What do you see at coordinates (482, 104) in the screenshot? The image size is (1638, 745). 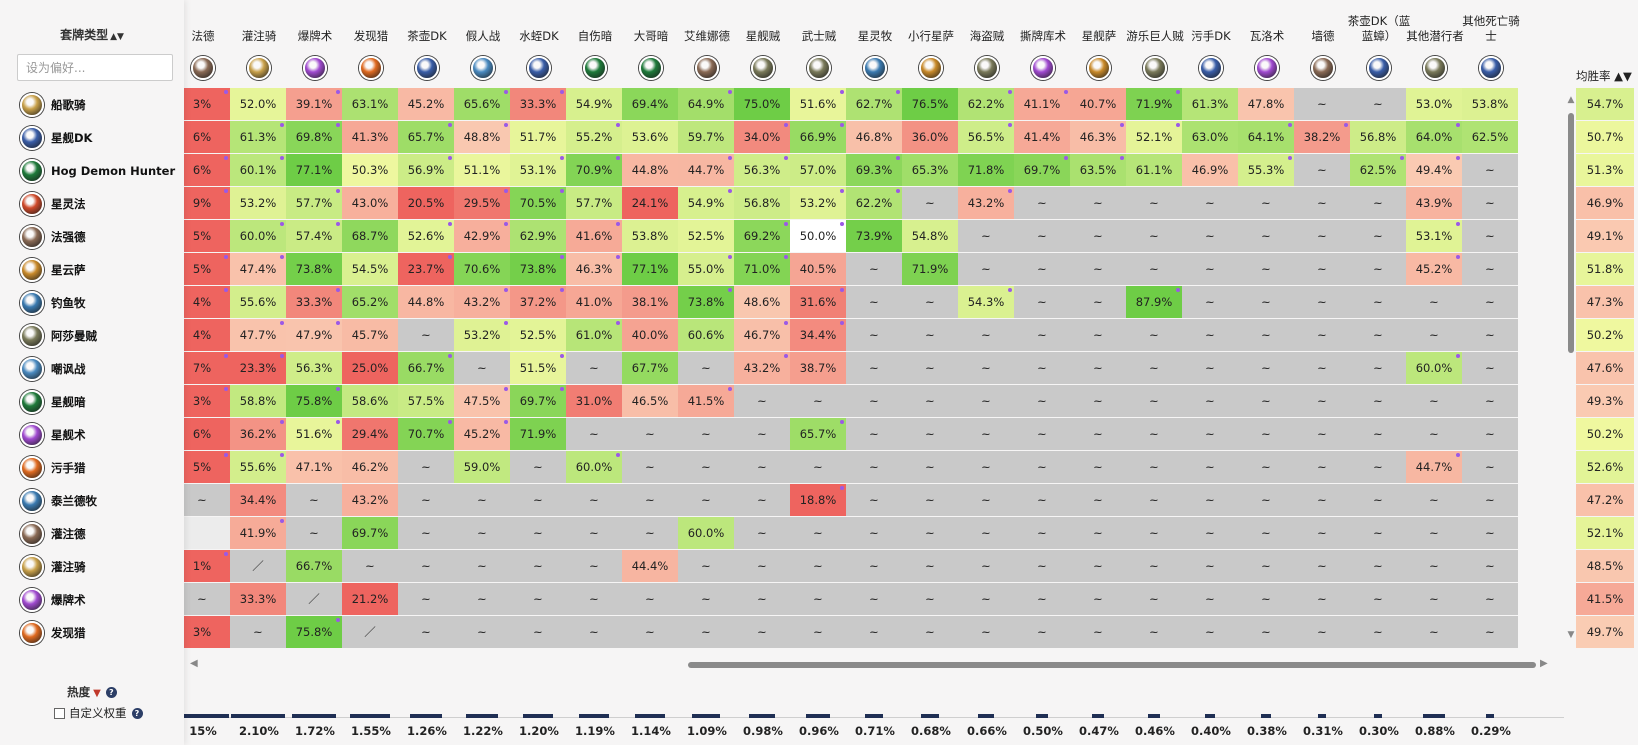 I see `matchup-cell: 65.6%` at bounding box center [482, 104].